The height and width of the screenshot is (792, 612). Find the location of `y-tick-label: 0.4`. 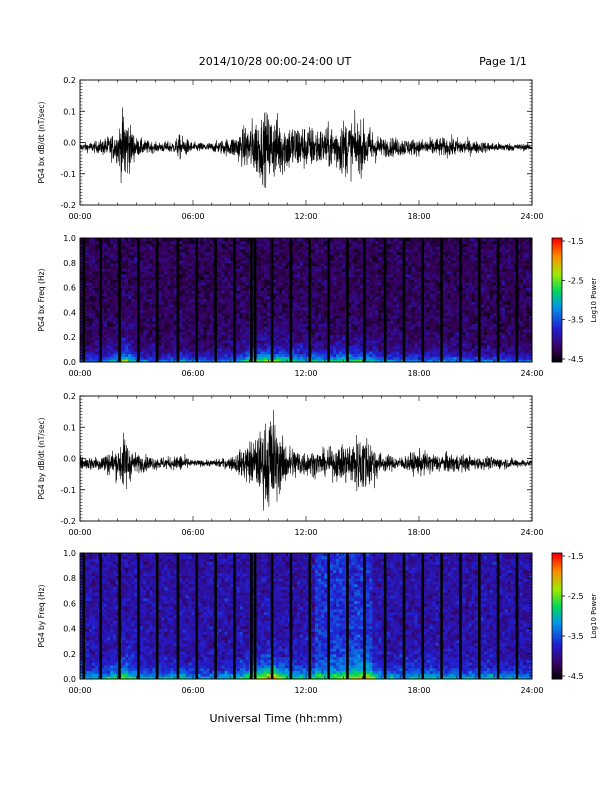

y-tick-label: 0.4 is located at coordinates (69, 312).